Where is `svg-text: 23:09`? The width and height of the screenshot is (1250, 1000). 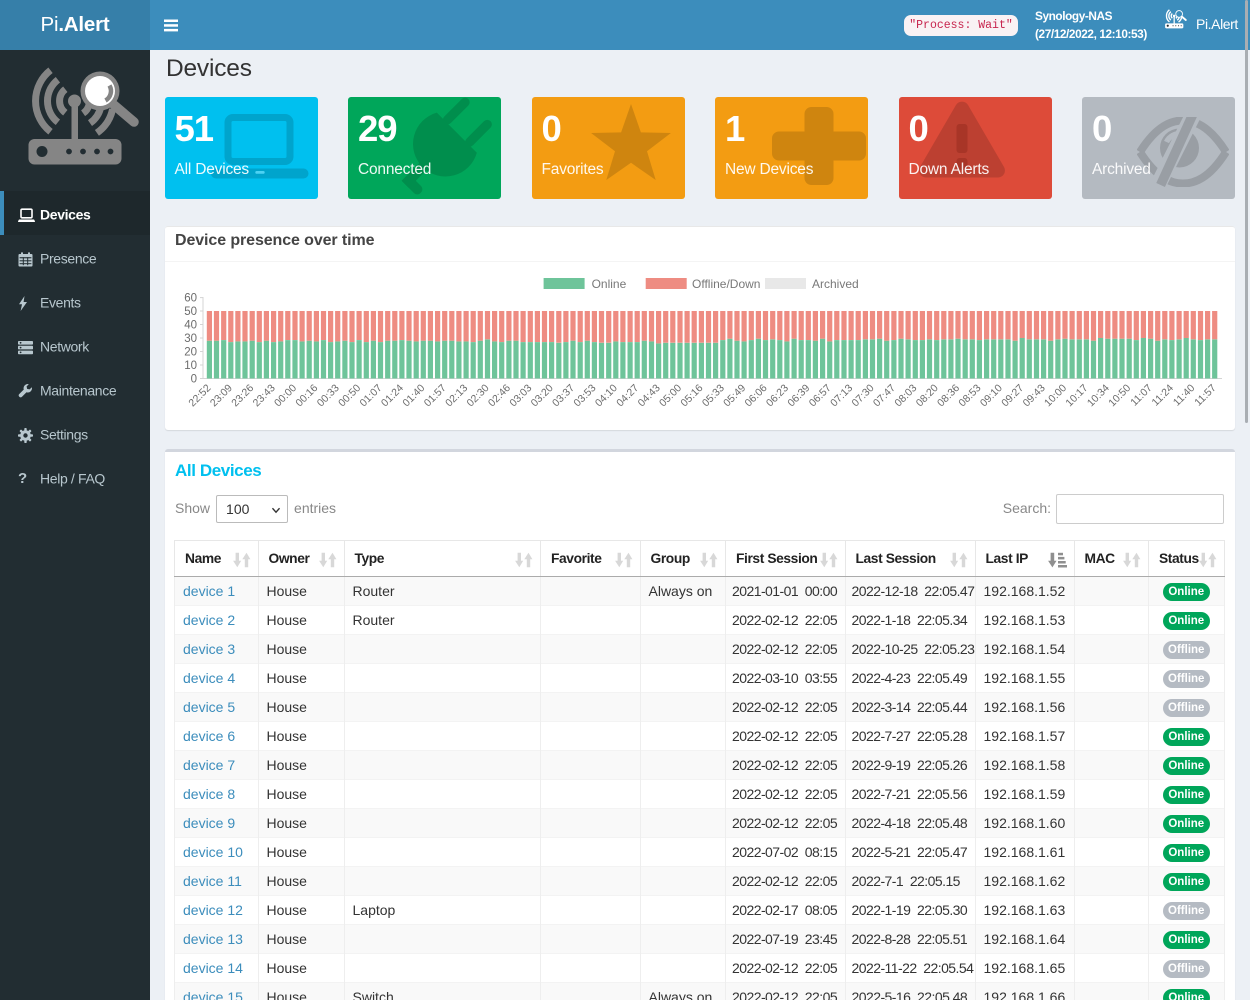 svg-text: 23:09 is located at coordinates (220, 395).